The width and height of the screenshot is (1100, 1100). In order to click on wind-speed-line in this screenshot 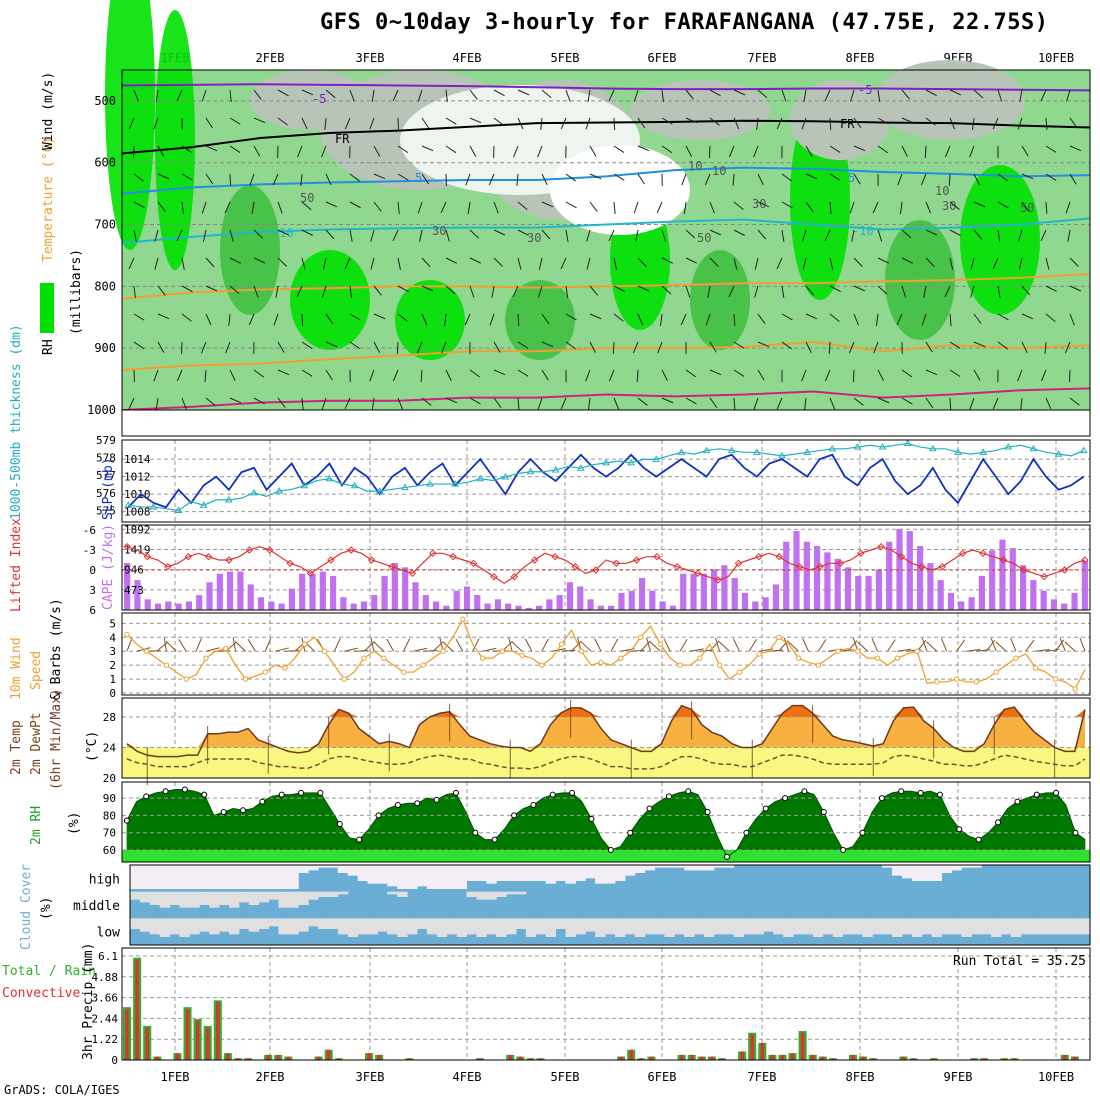, I will do `click(606, 653)`.